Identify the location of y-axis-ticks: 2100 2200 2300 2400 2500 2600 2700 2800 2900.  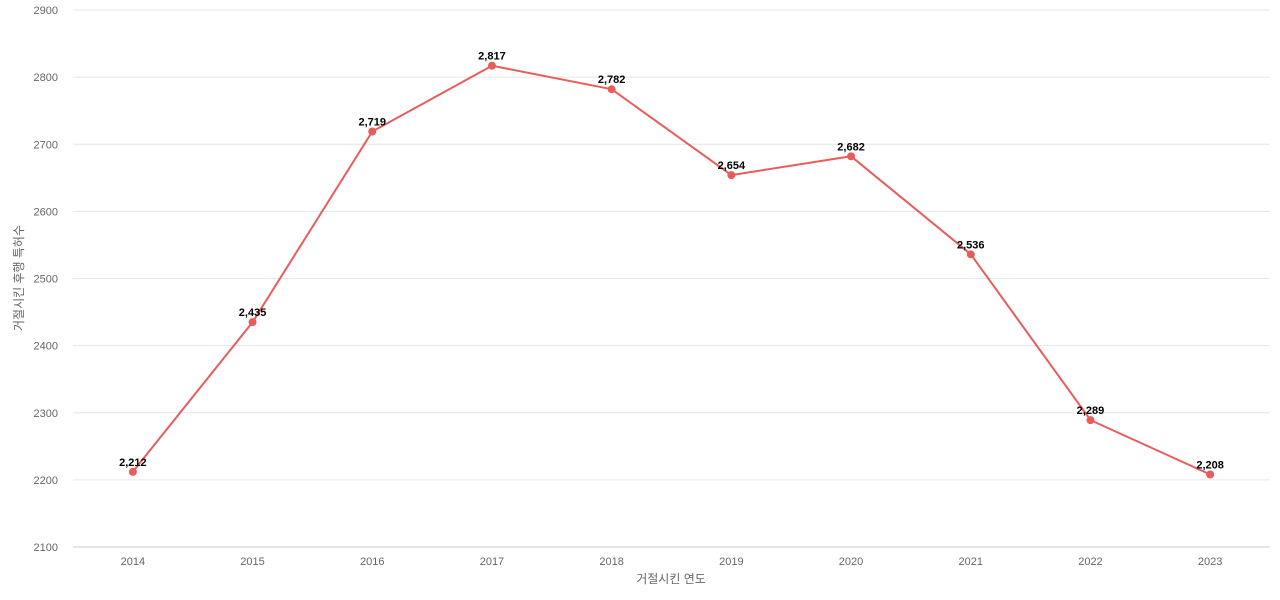
(46, 279).